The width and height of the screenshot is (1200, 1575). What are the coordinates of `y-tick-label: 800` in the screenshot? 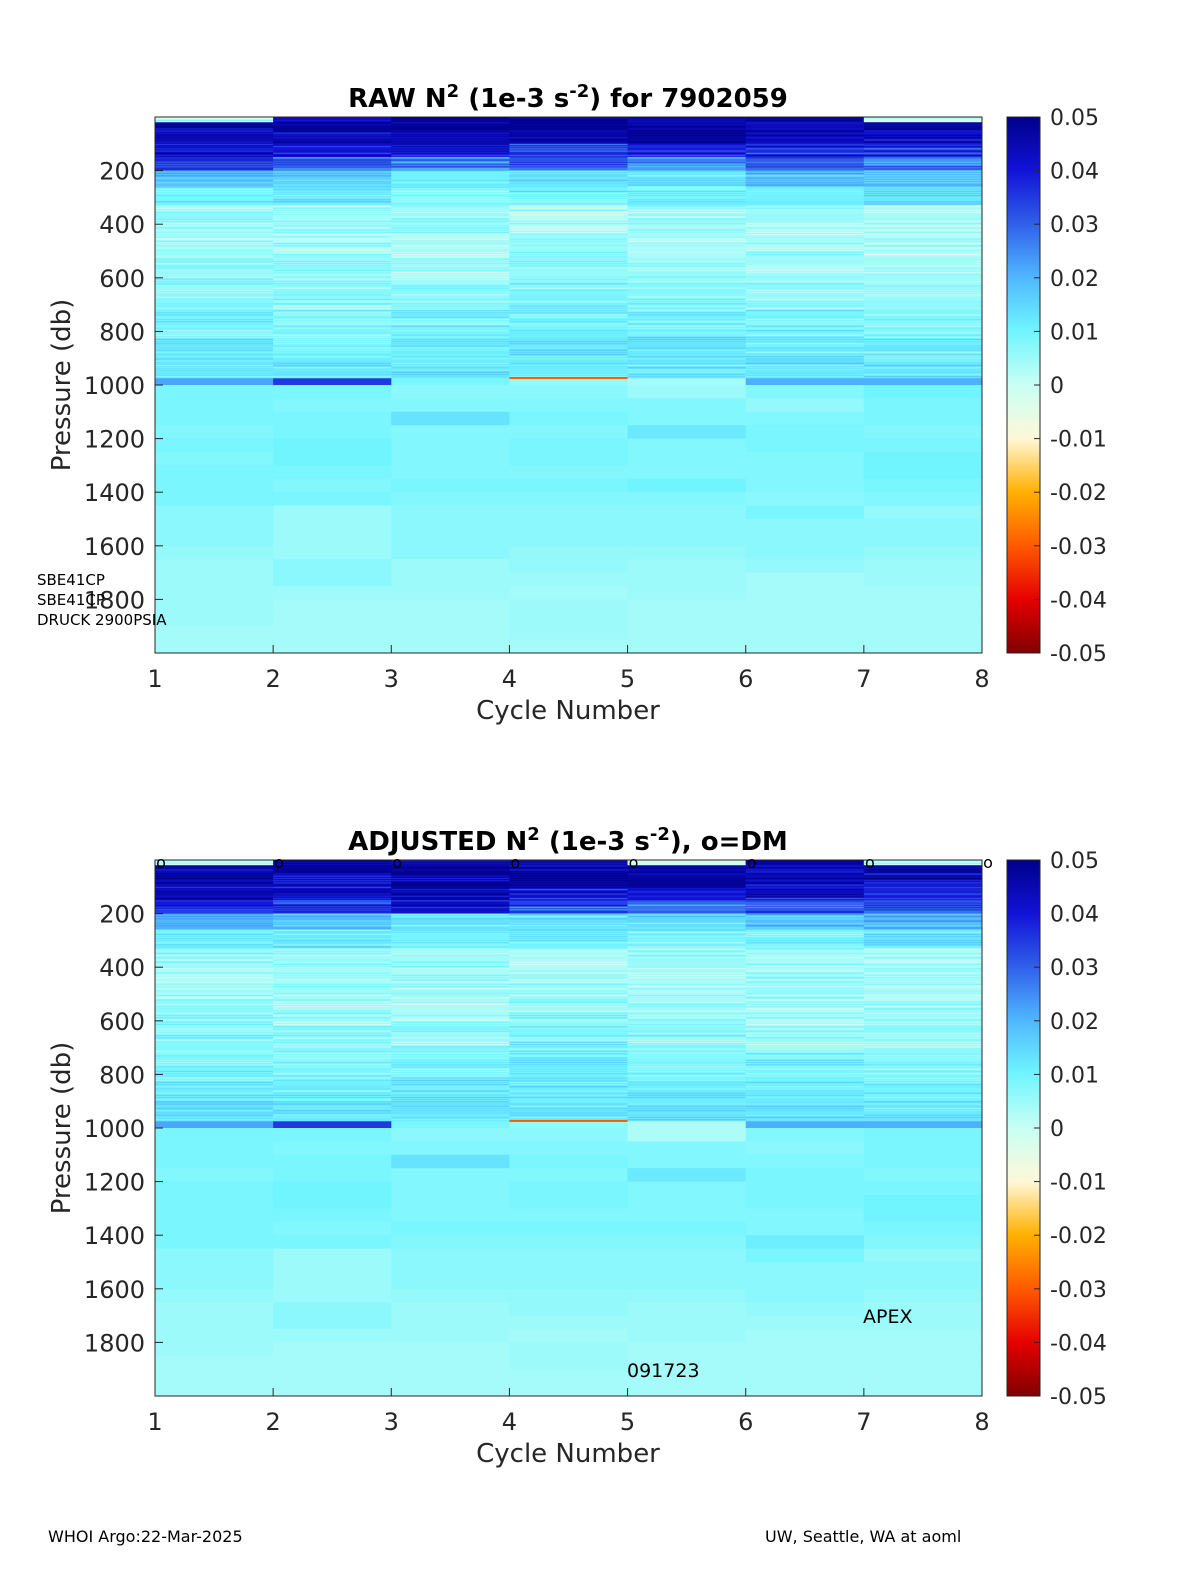 It's located at (122, 1075).